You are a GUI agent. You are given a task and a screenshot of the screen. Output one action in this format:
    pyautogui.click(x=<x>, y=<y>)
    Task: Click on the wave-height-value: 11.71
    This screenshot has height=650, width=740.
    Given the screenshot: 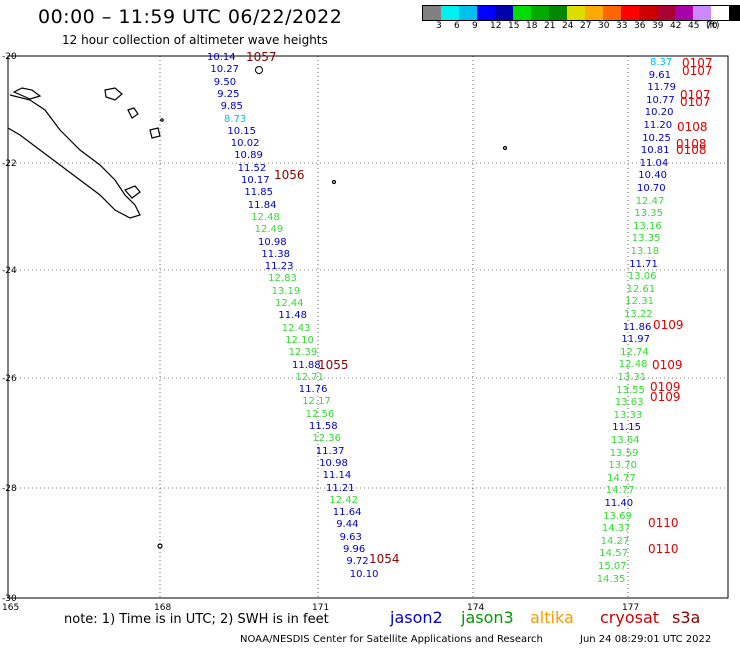 What is the action you would take?
    pyautogui.click(x=643, y=264)
    